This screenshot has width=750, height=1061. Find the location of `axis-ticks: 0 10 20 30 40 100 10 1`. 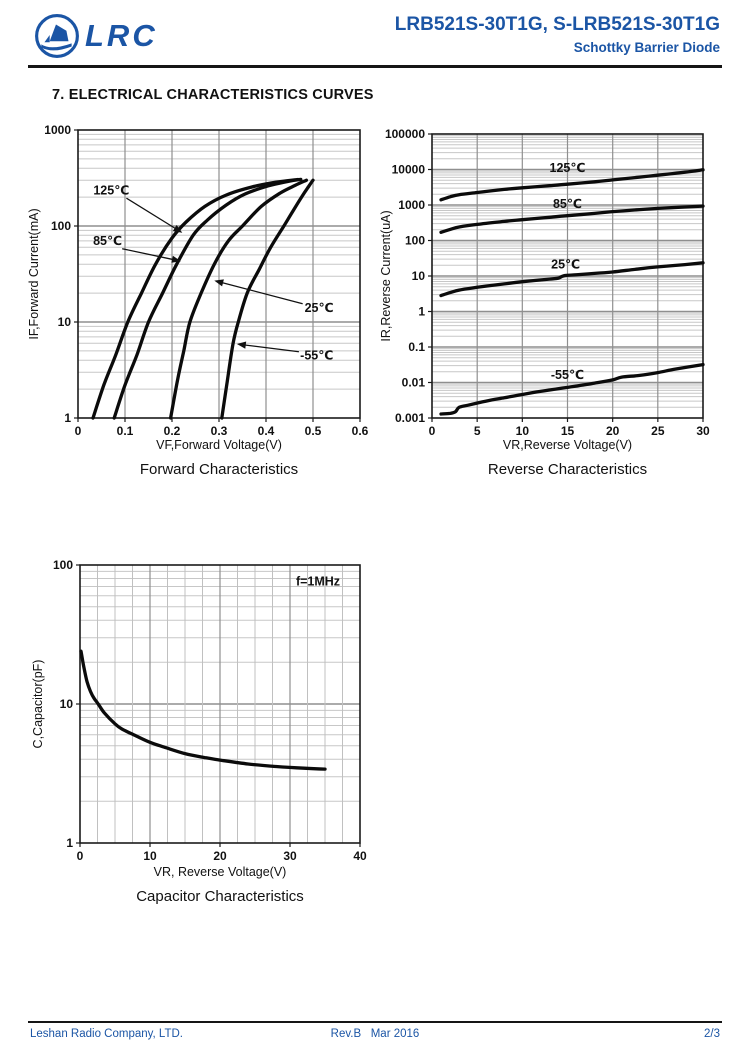

axis-ticks: 0 10 20 30 40 100 10 1 is located at coordinates (210, 710).